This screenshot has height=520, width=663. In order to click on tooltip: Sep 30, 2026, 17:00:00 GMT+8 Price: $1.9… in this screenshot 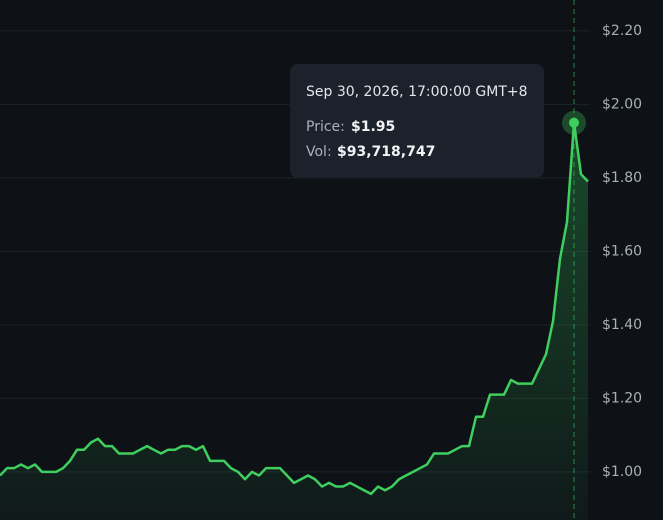, I will do `click(417, 121)`.